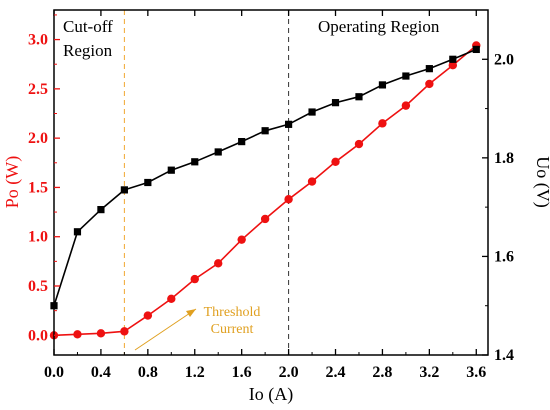 This screenshot has width=550, height=410. Describe the element at coordinates (38, 138) in the screenshot. I see `y-left-tick-label-4: 2.0` at that location.